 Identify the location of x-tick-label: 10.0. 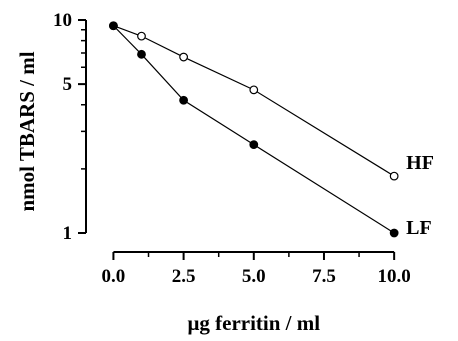
(394, 276).